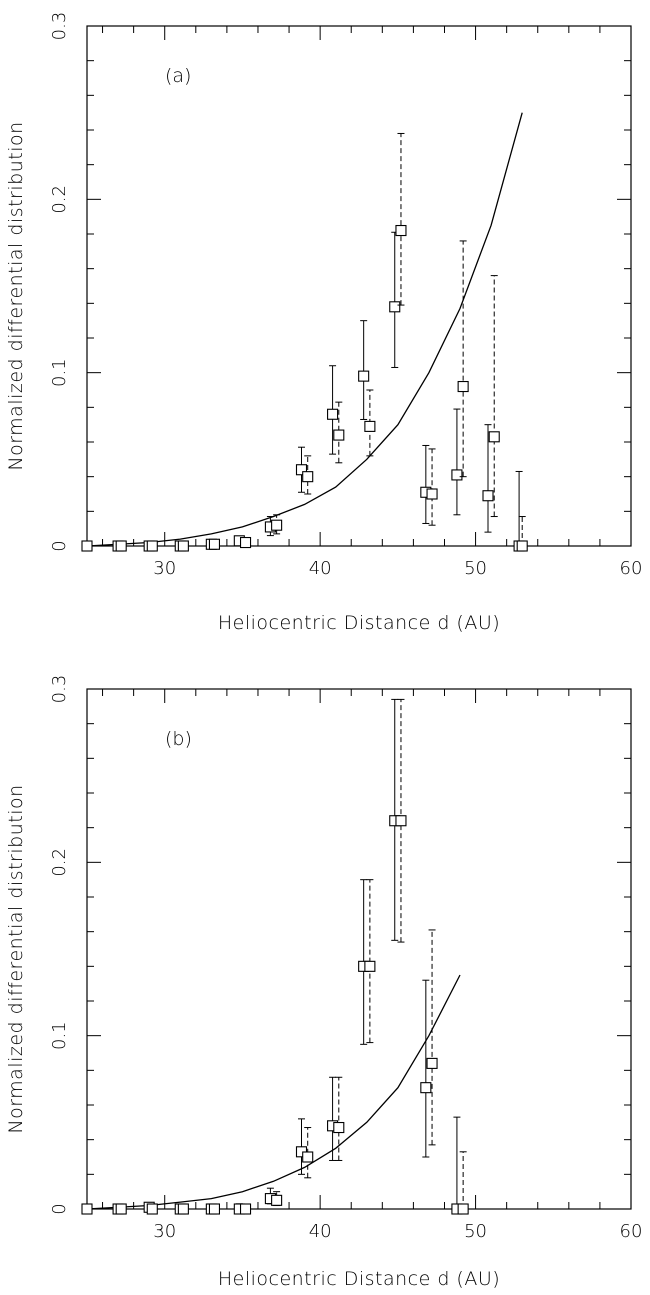 This screenshot has height=1295, width=650. Describe the element at coordinates (178, 739) in the screenshot. I see `panel-label: (b)` at that location.